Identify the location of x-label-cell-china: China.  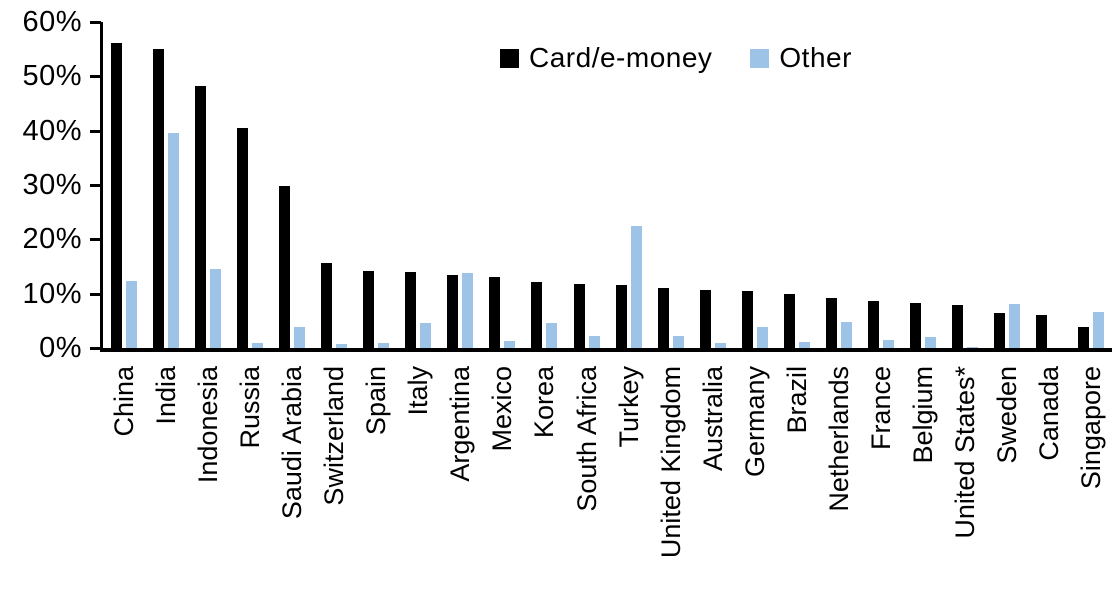
(124, 477).